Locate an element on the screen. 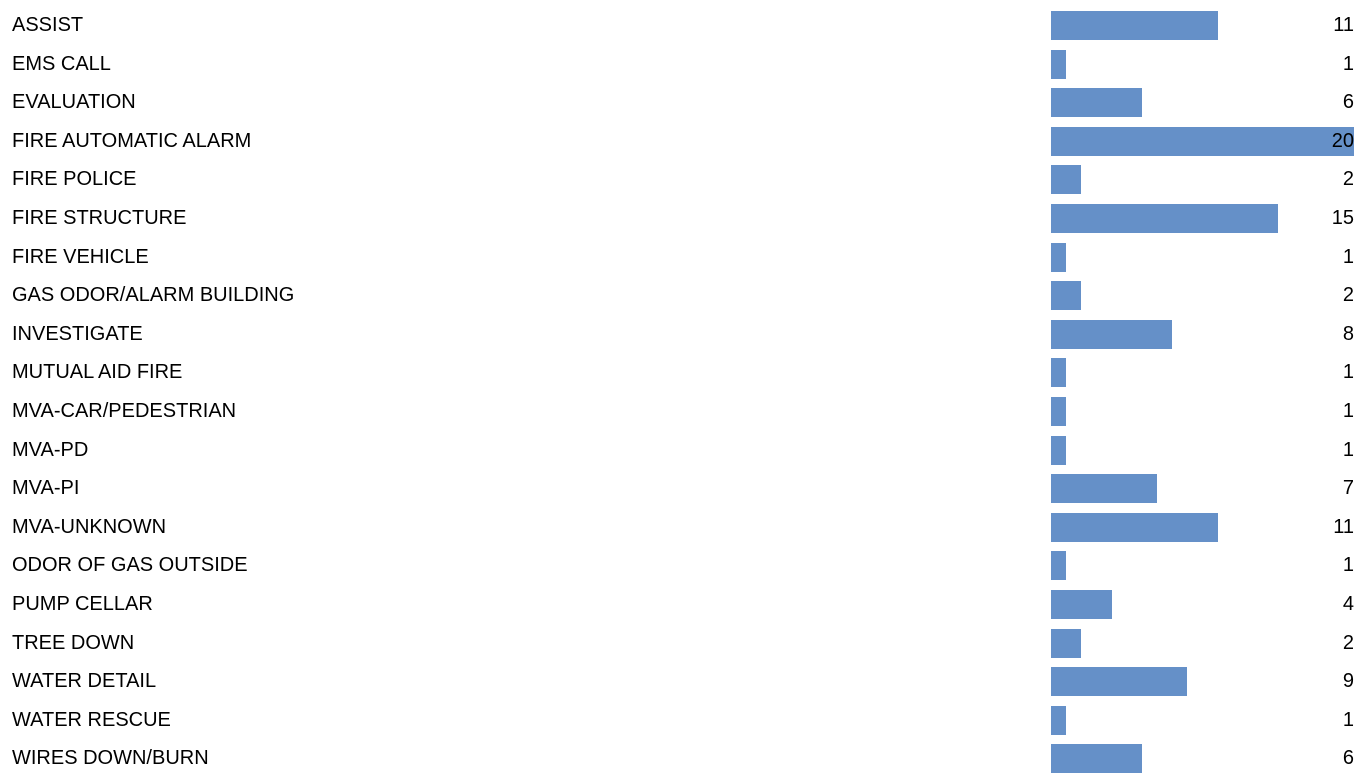  category-label: FIRE VEHICLE is located at coordinates (80, 256).